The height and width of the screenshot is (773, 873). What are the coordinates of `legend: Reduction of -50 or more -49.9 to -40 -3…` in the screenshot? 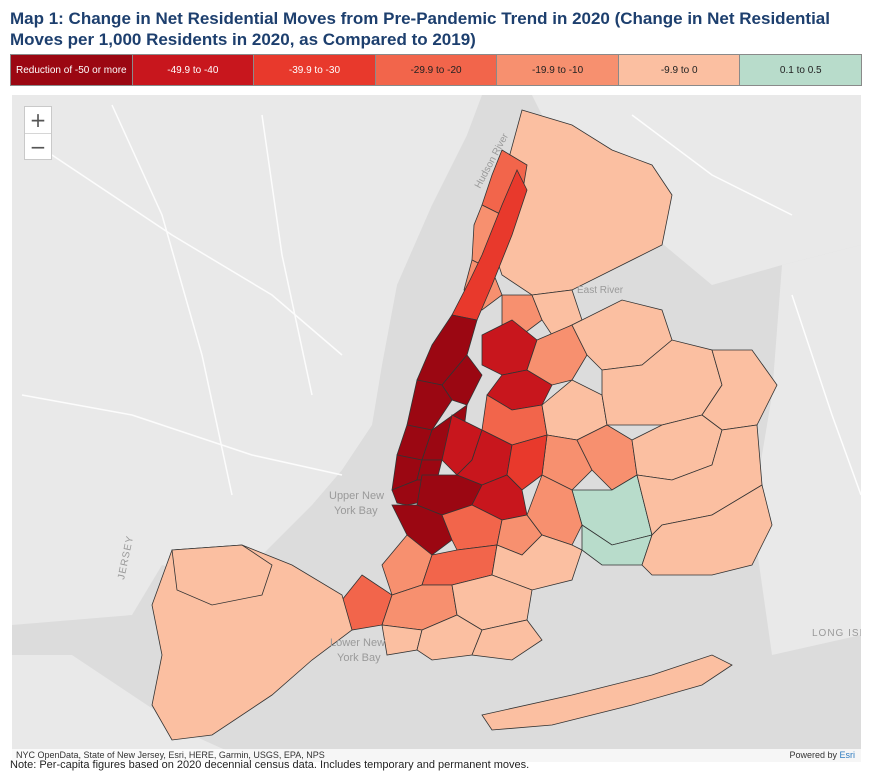 It's located at (436, 70).